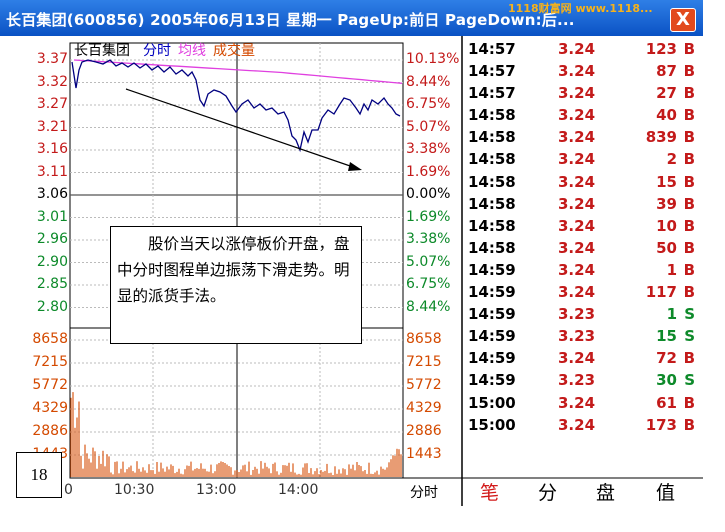  Describe the element at coordinates (238, 71) in the screenshot. I see `average-price-line` at that location.